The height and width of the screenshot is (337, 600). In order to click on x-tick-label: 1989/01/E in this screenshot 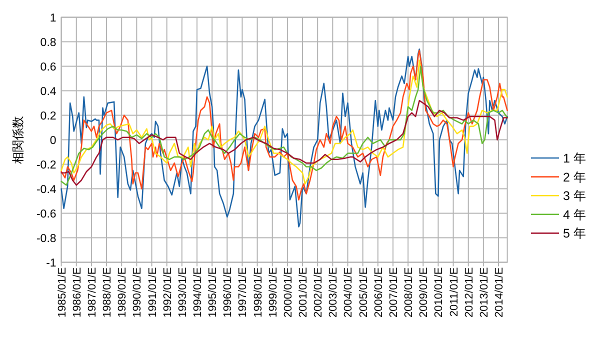, I will do `click(122, 292)`.